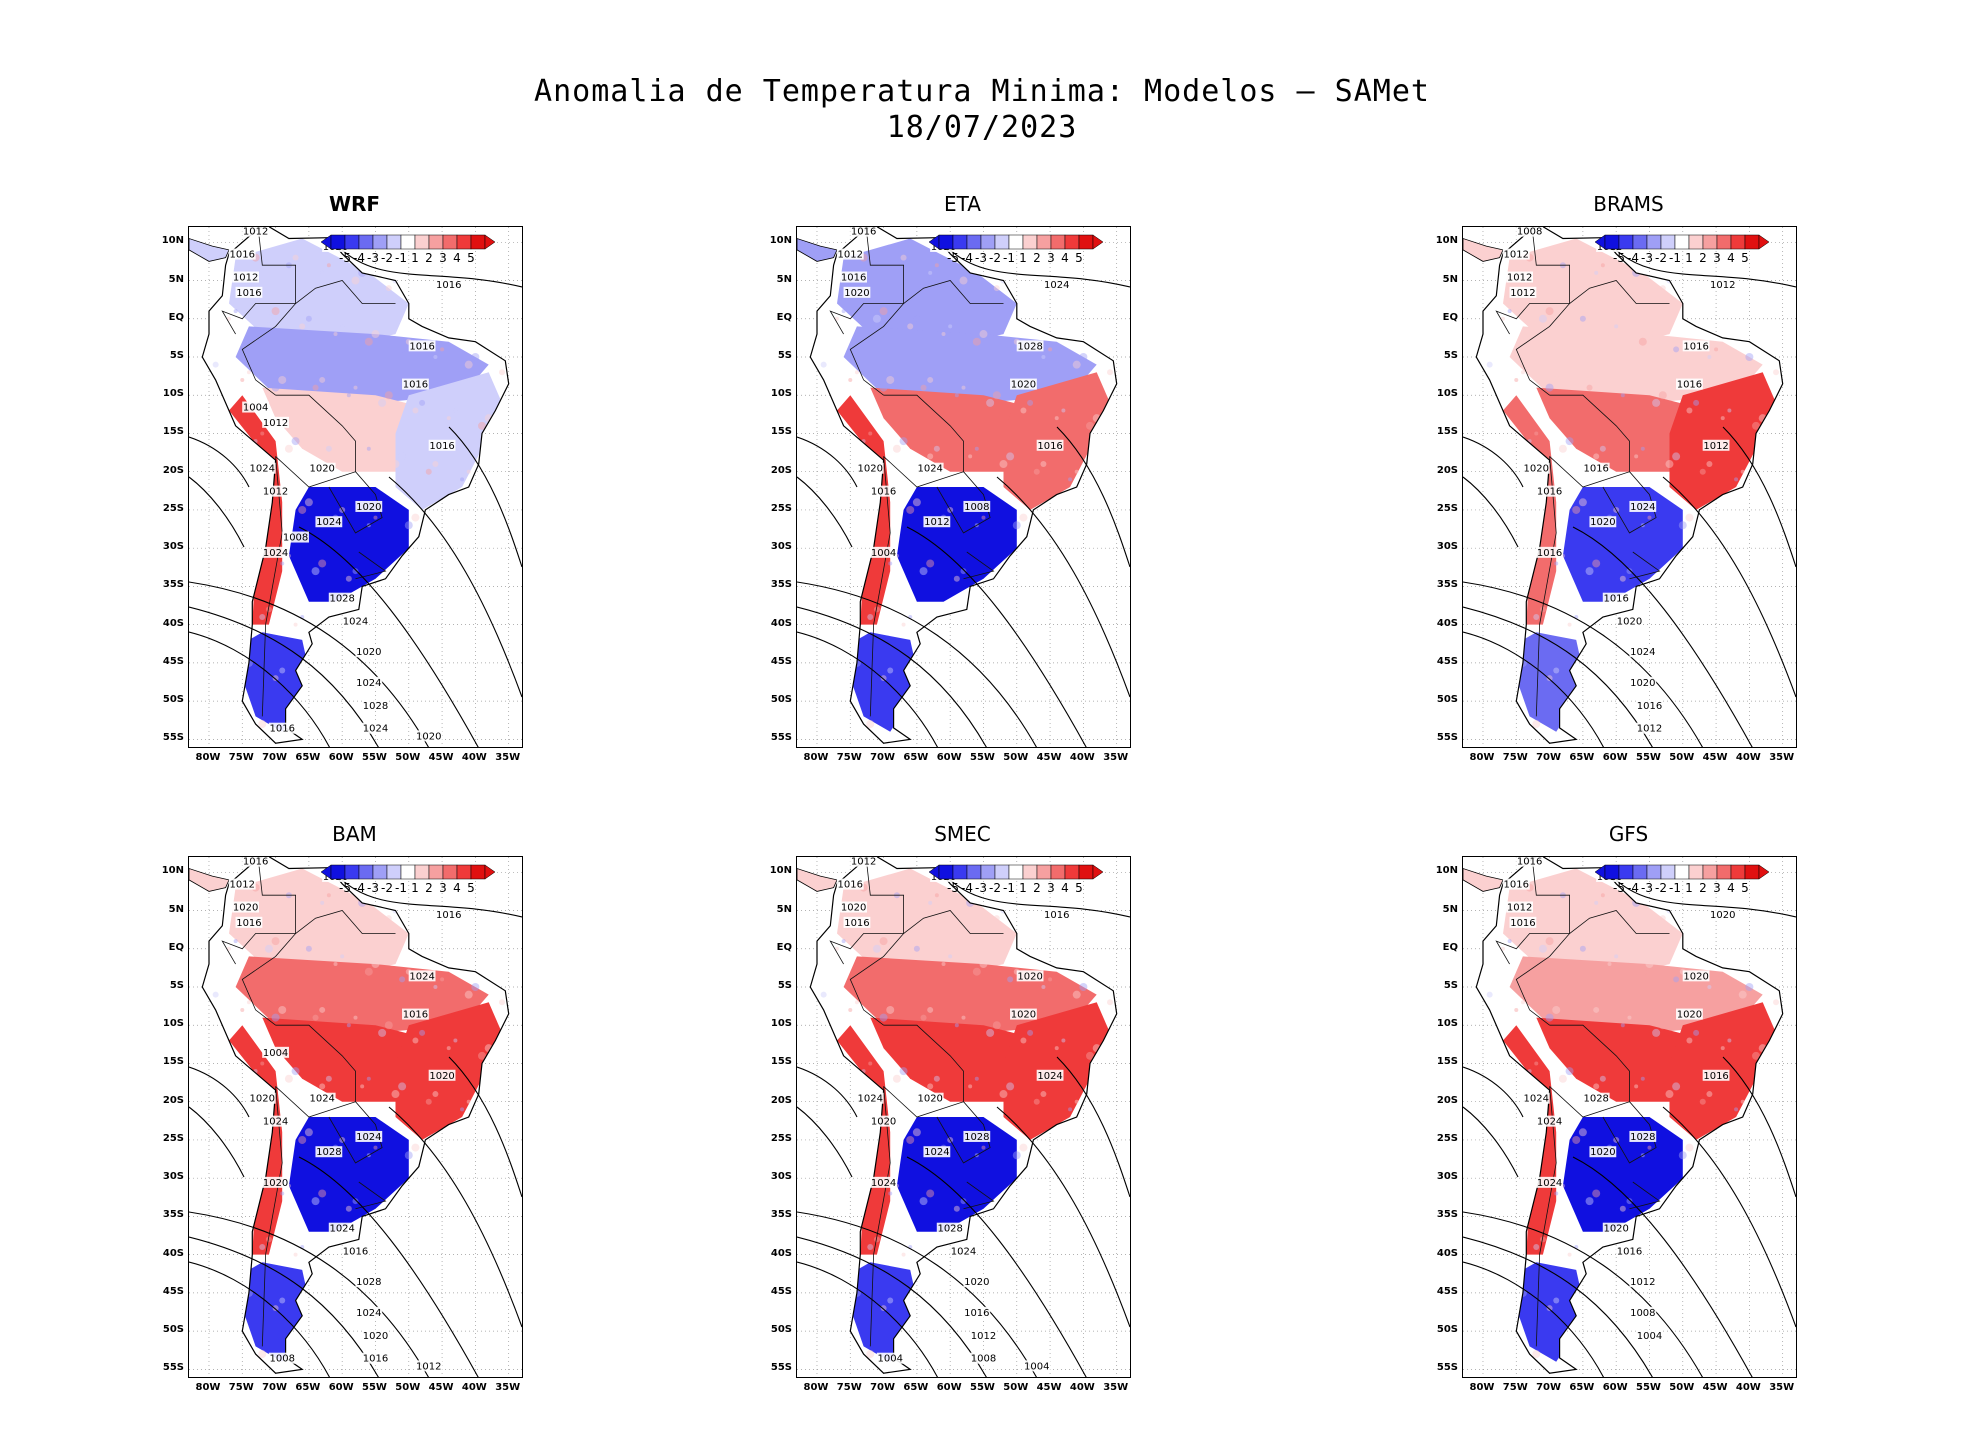  What do you see at coordinates (328, 1152) in the screenshot?
I see `isobar-label: 1028` at bounding box center [328, 1152].